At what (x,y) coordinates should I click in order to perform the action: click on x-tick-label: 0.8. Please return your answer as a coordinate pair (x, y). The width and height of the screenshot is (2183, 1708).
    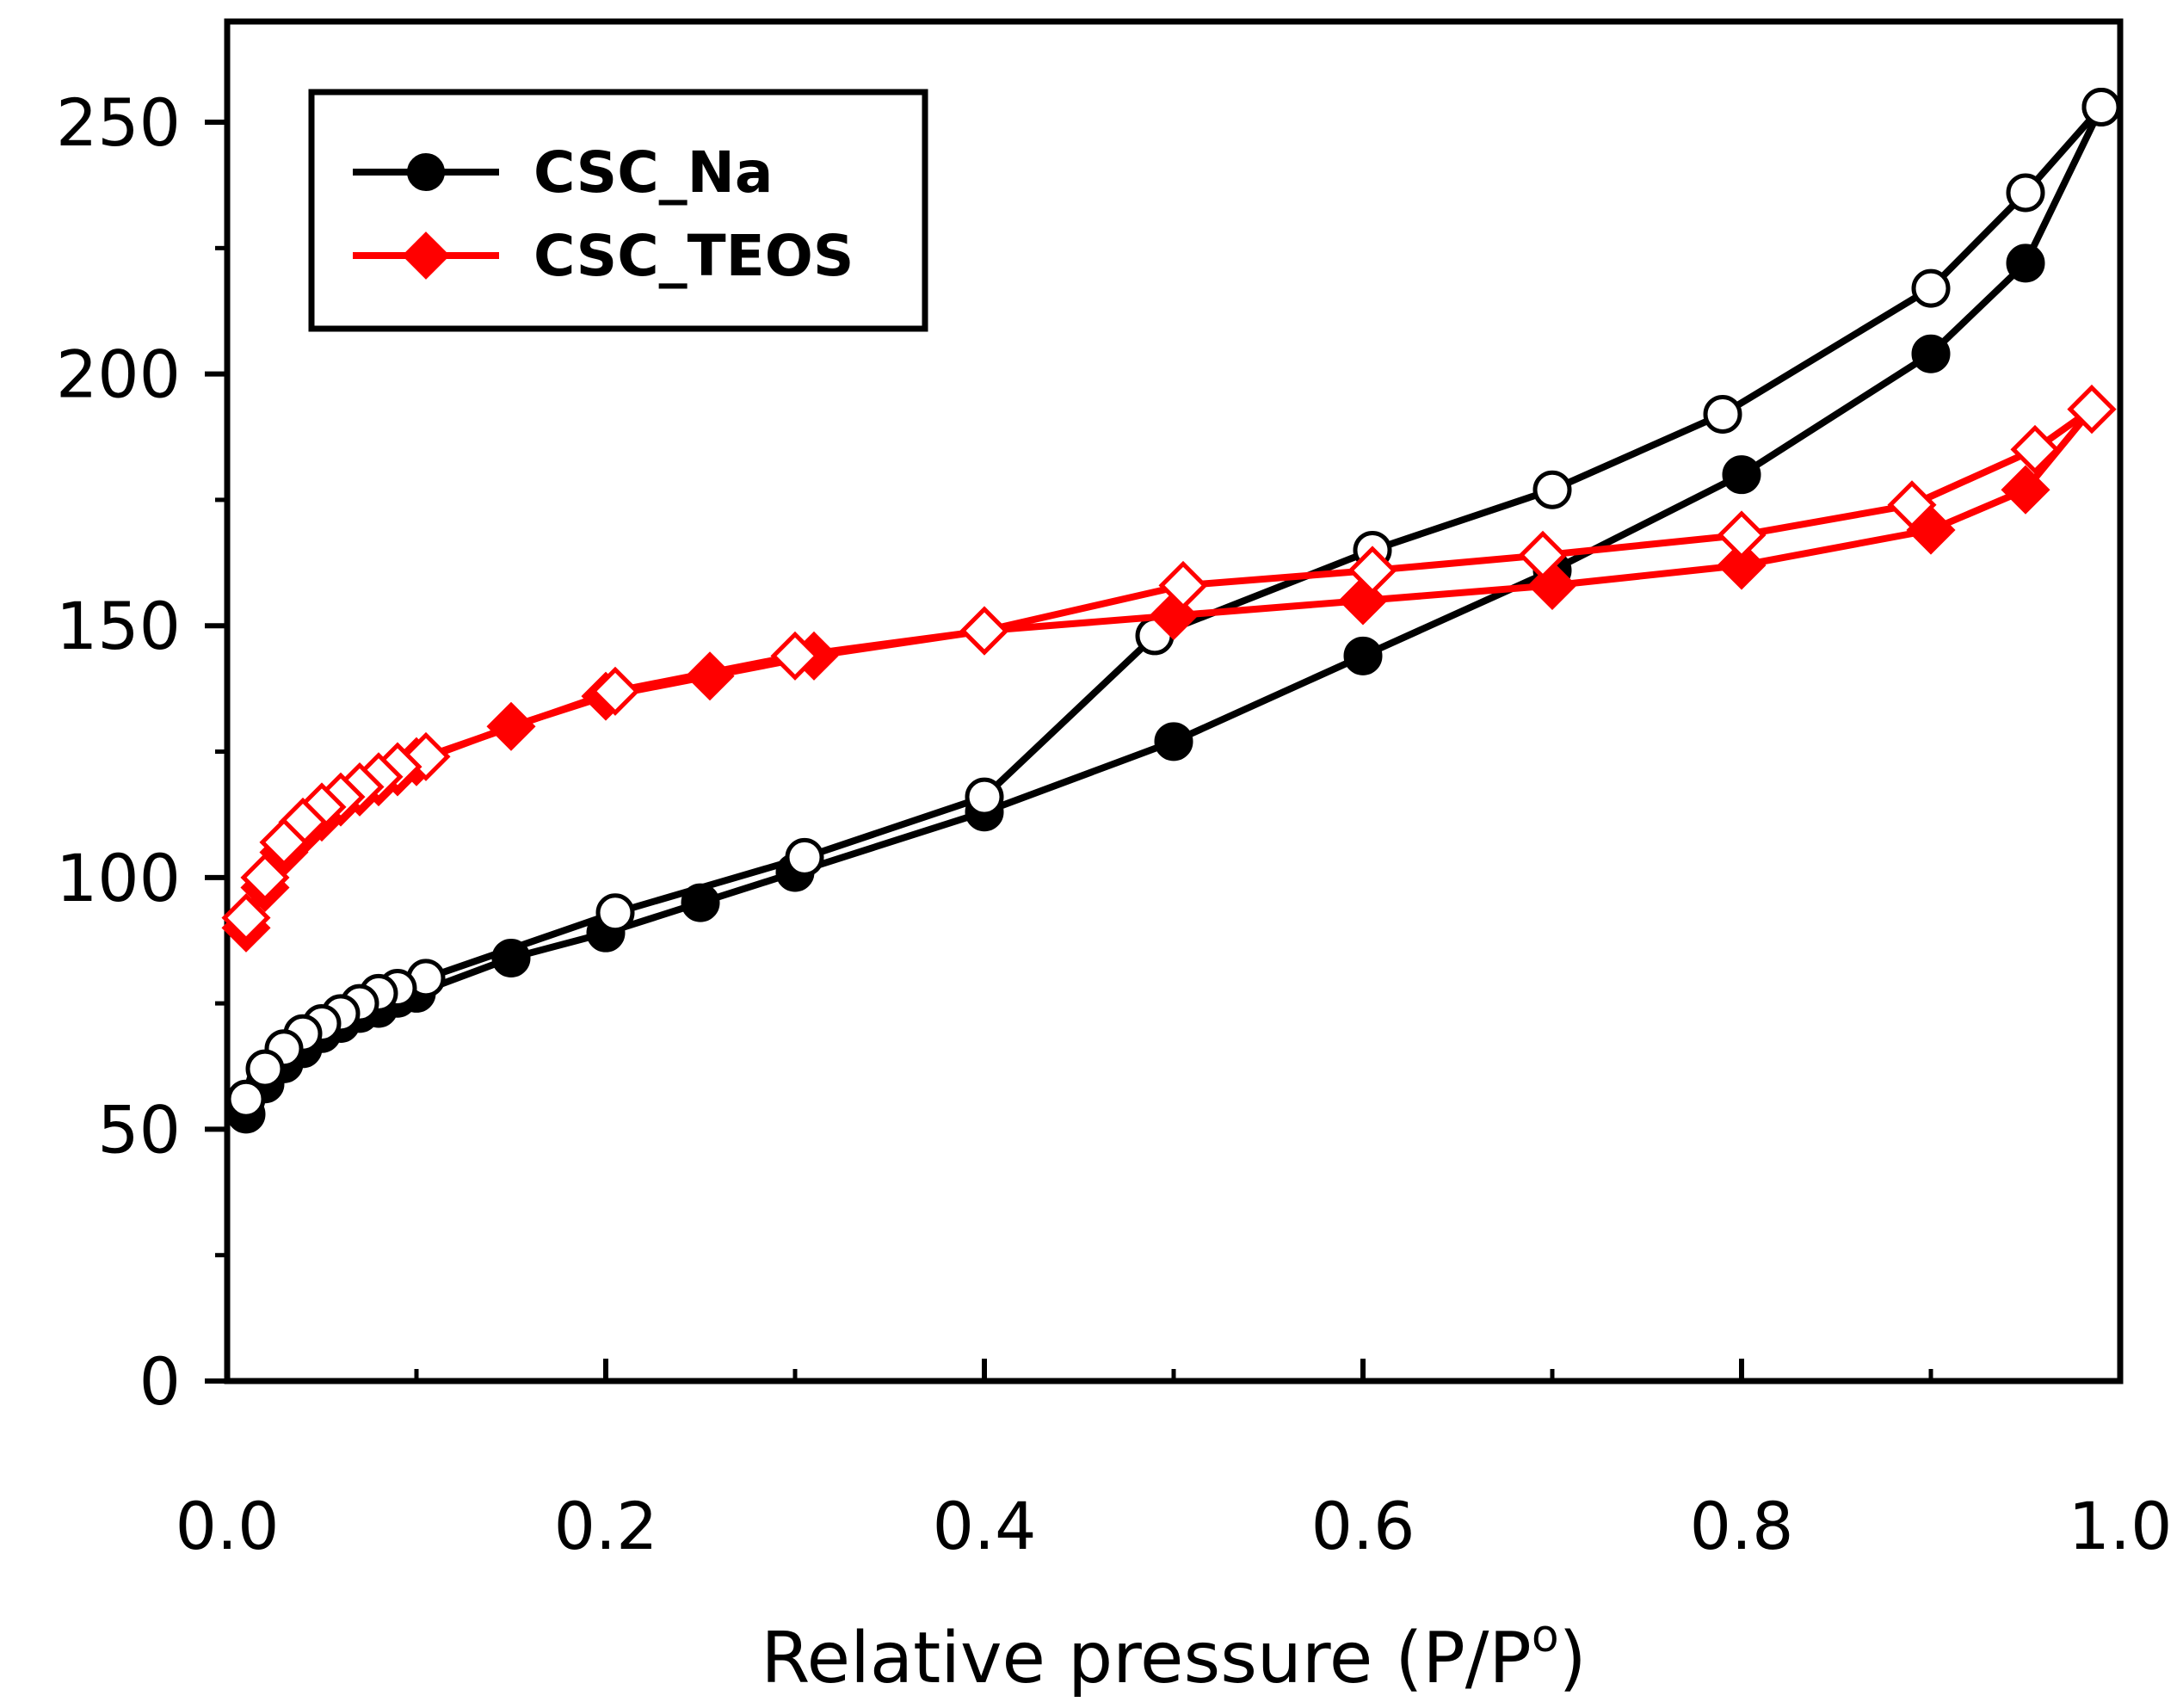
    Looking at the image, I should click on (1742, 1526).